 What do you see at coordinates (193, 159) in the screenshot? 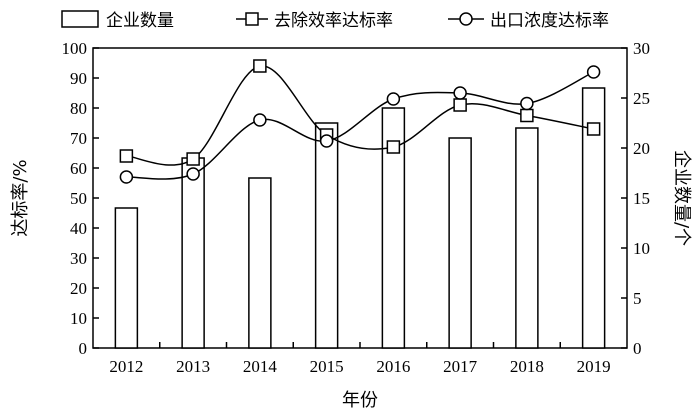
I see `point-removal-rate-2013` at bounding box center [193, 159].